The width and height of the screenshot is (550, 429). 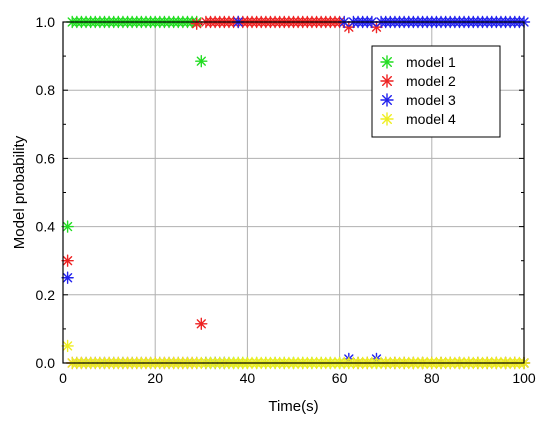 What do you see at coordinates (46, 227) in the screenshot?
I see `y-tick-label: 0.4` at bounding box center [46, 227].